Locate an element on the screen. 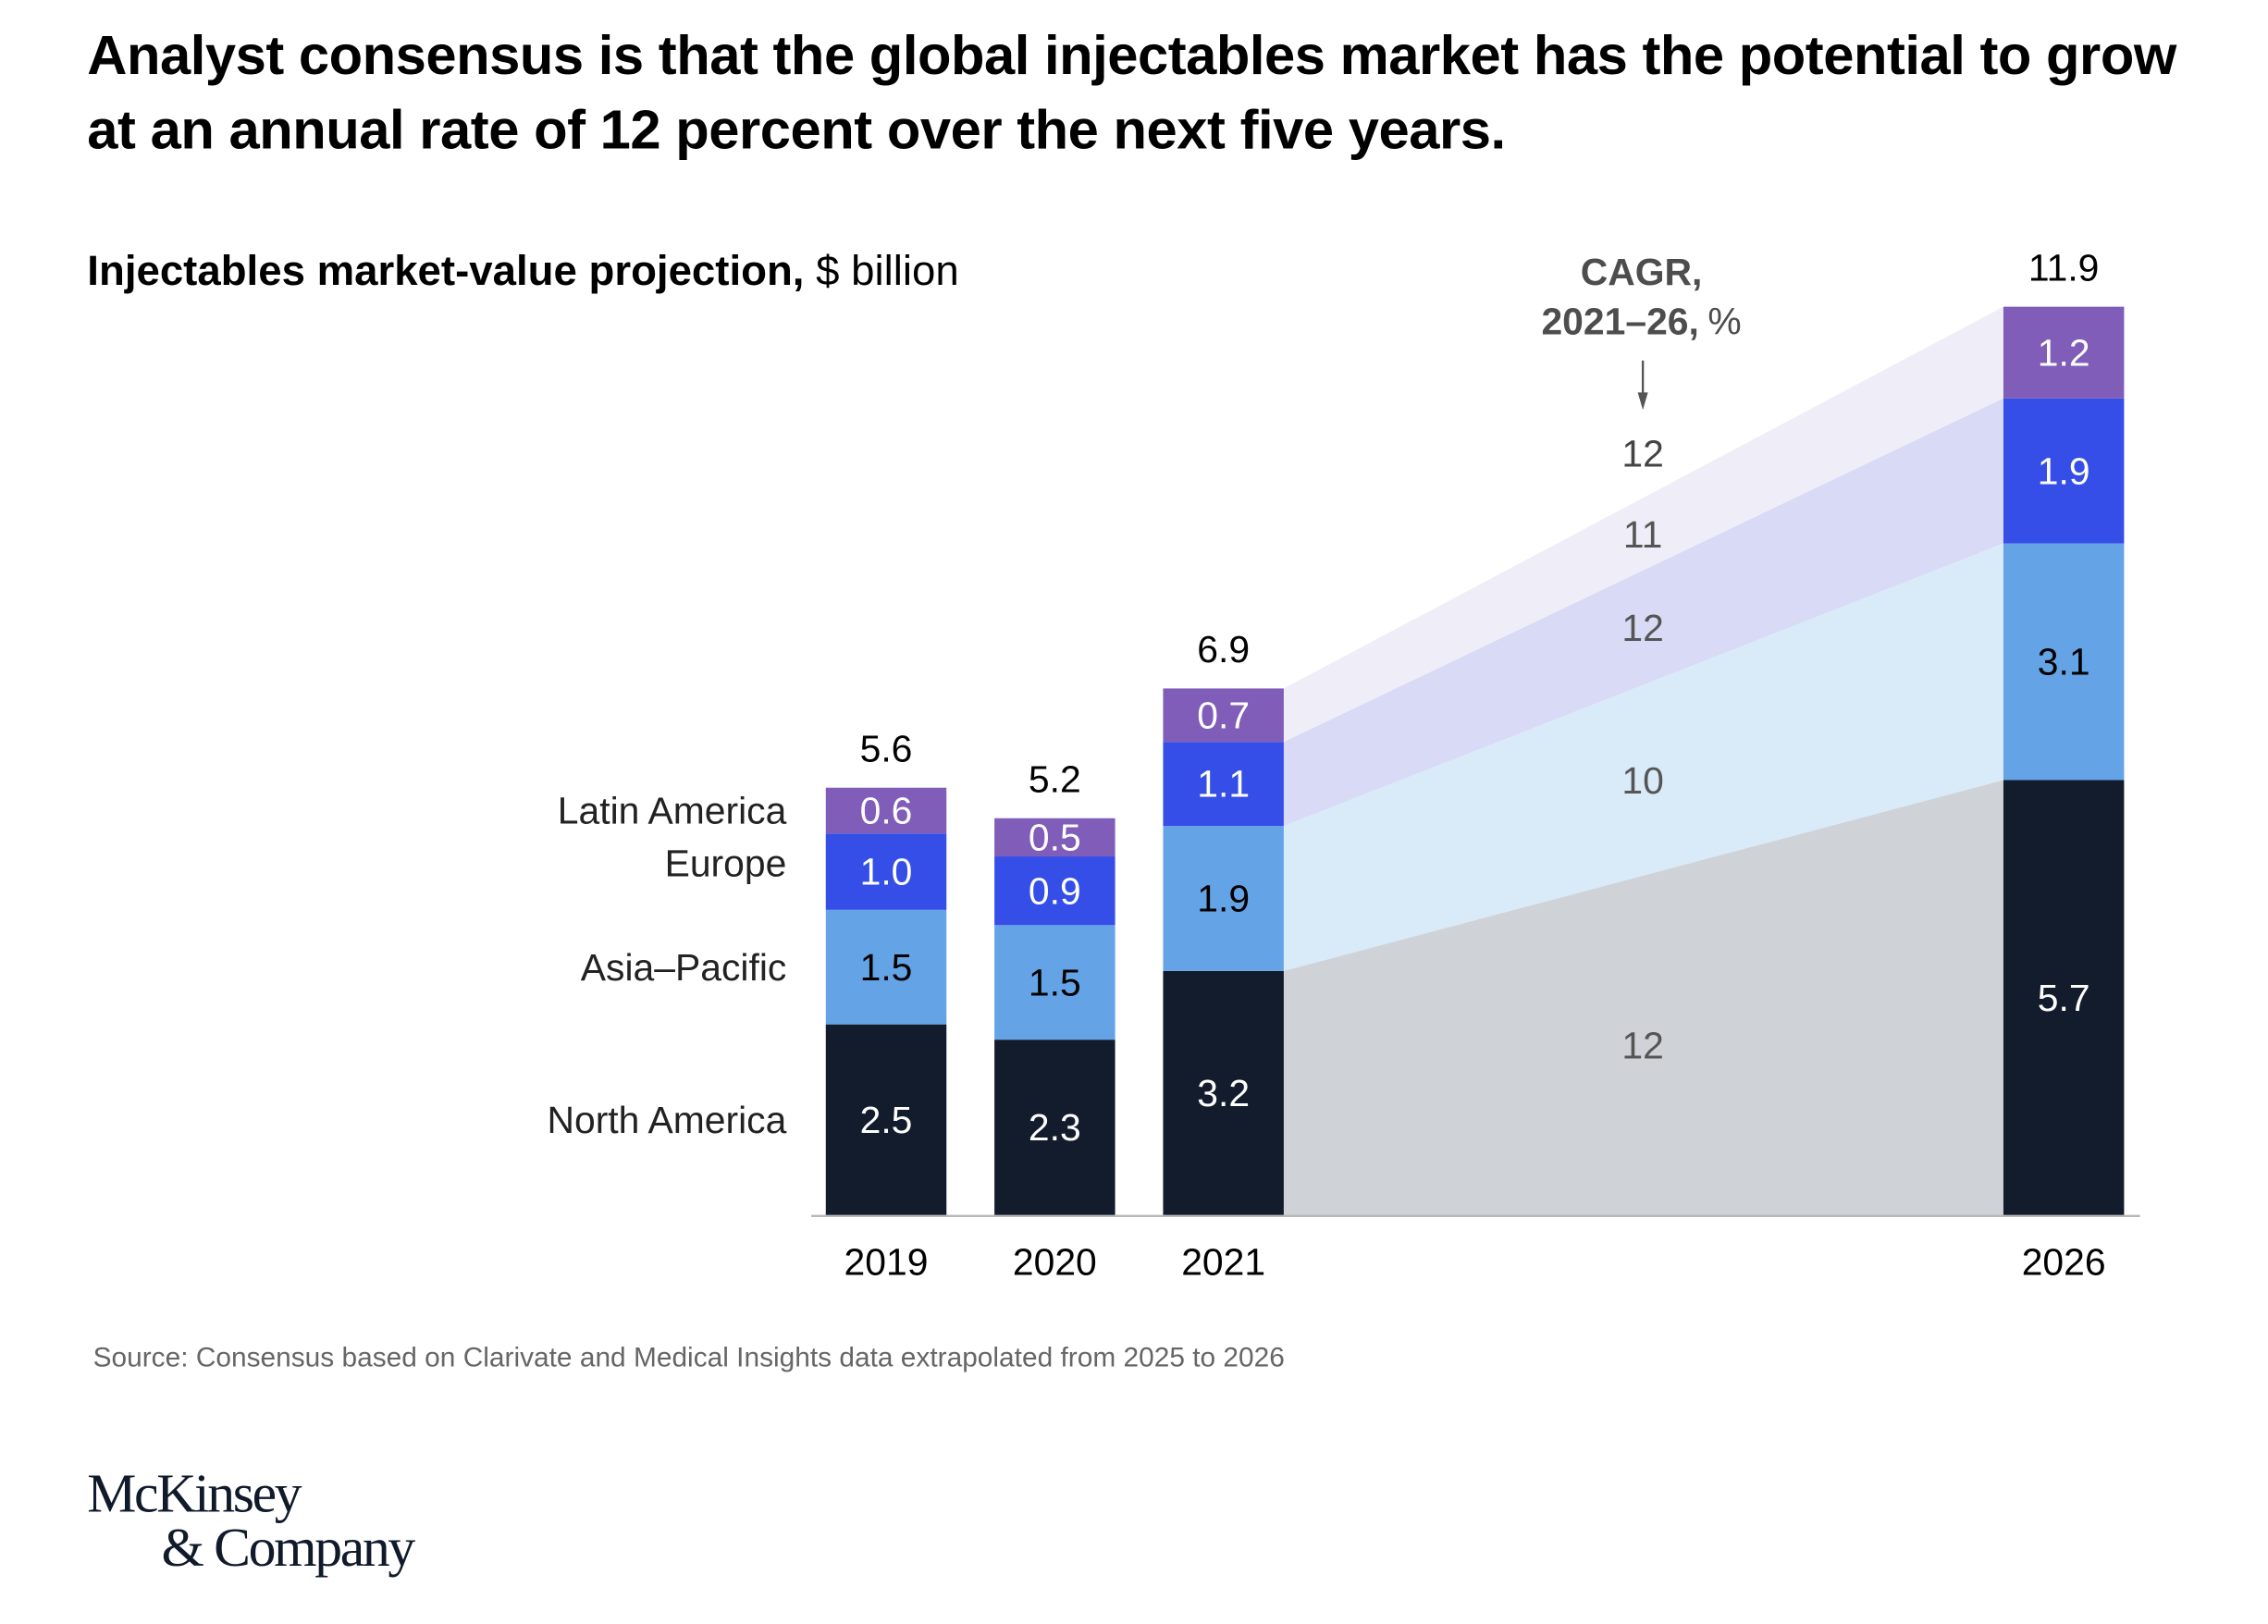 This screenshot has width=2268, height=1624. bar-segment-2021-europe is located at coordinates (1223, 784).